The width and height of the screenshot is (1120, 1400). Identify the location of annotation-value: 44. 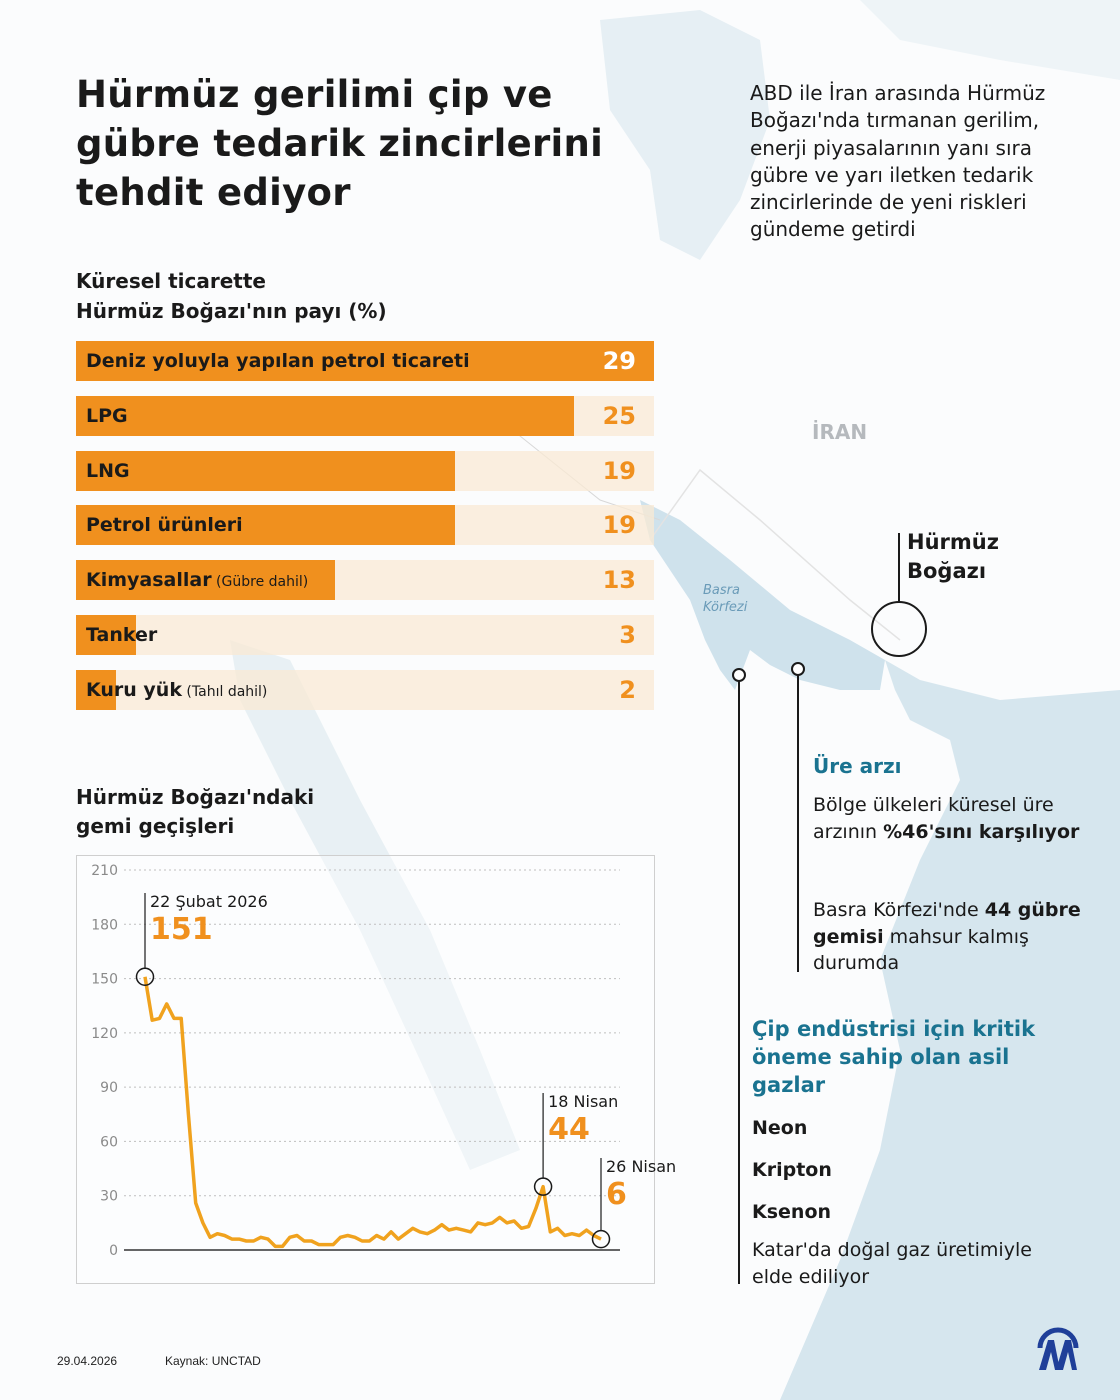
(569, 1129).